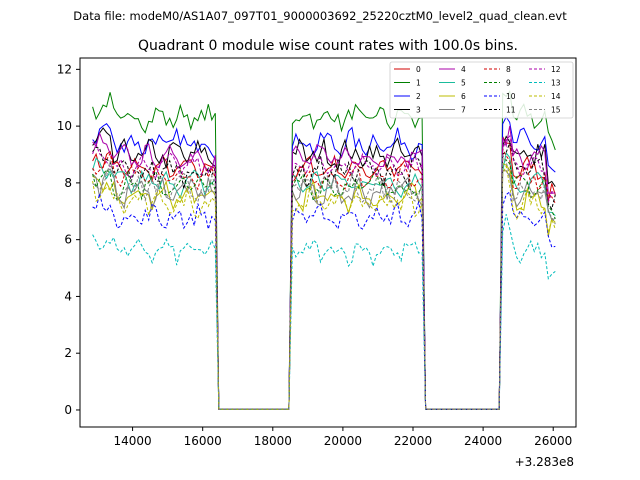 This screenshot has height=480, width=640. What do you see at coordinates (483, 441) in the screenshot?
I see `x-tick-label: 24000` at bounding box center [483, 441].